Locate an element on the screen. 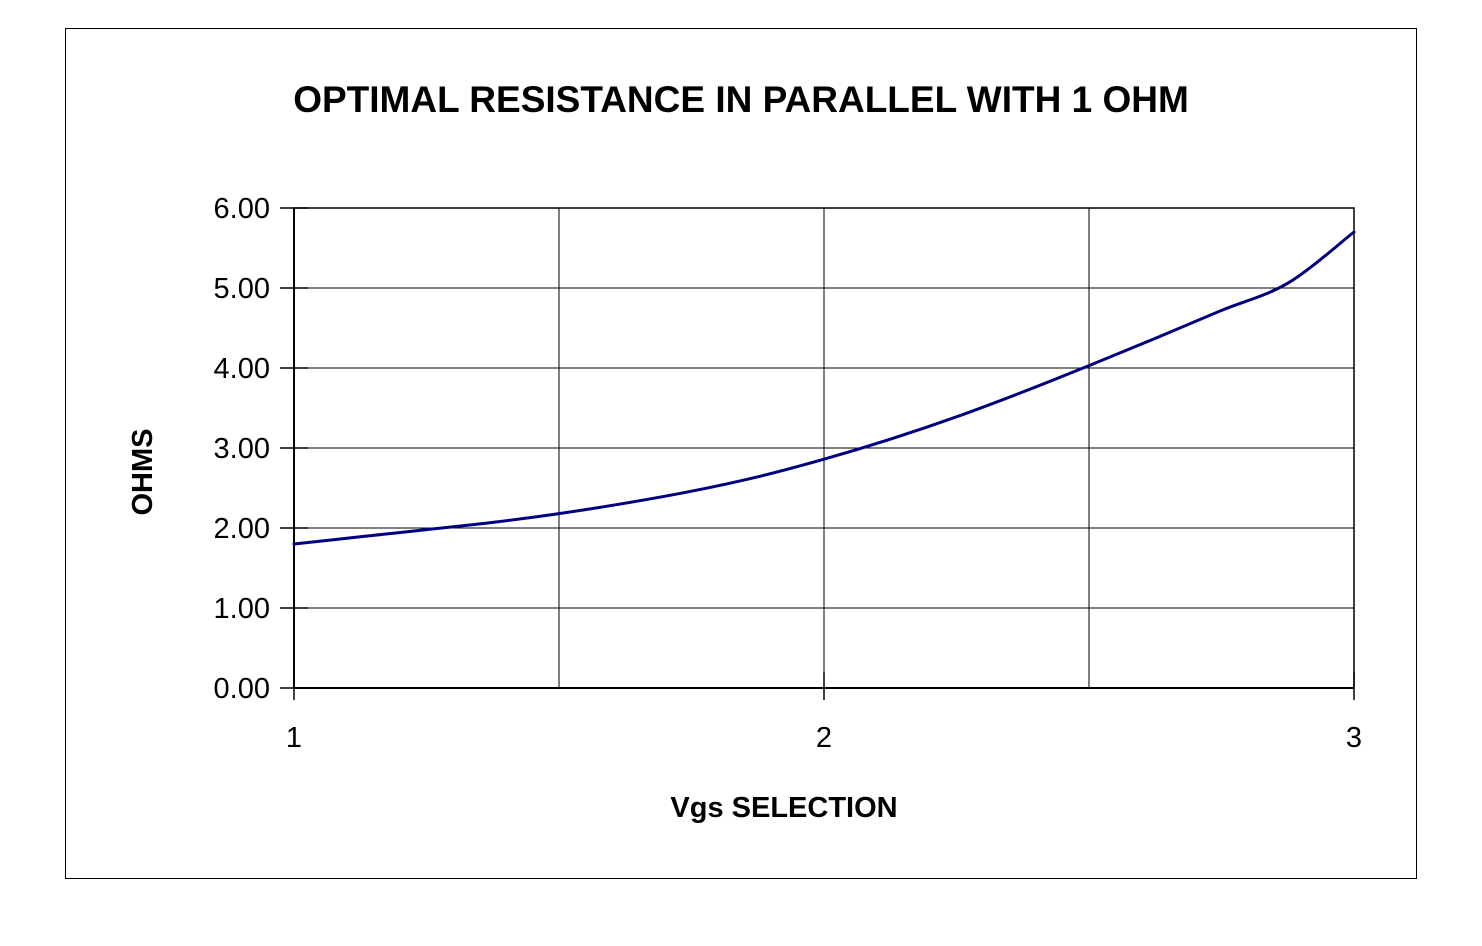  x-tick-label: 3 is located at coordinates (1354, 738).